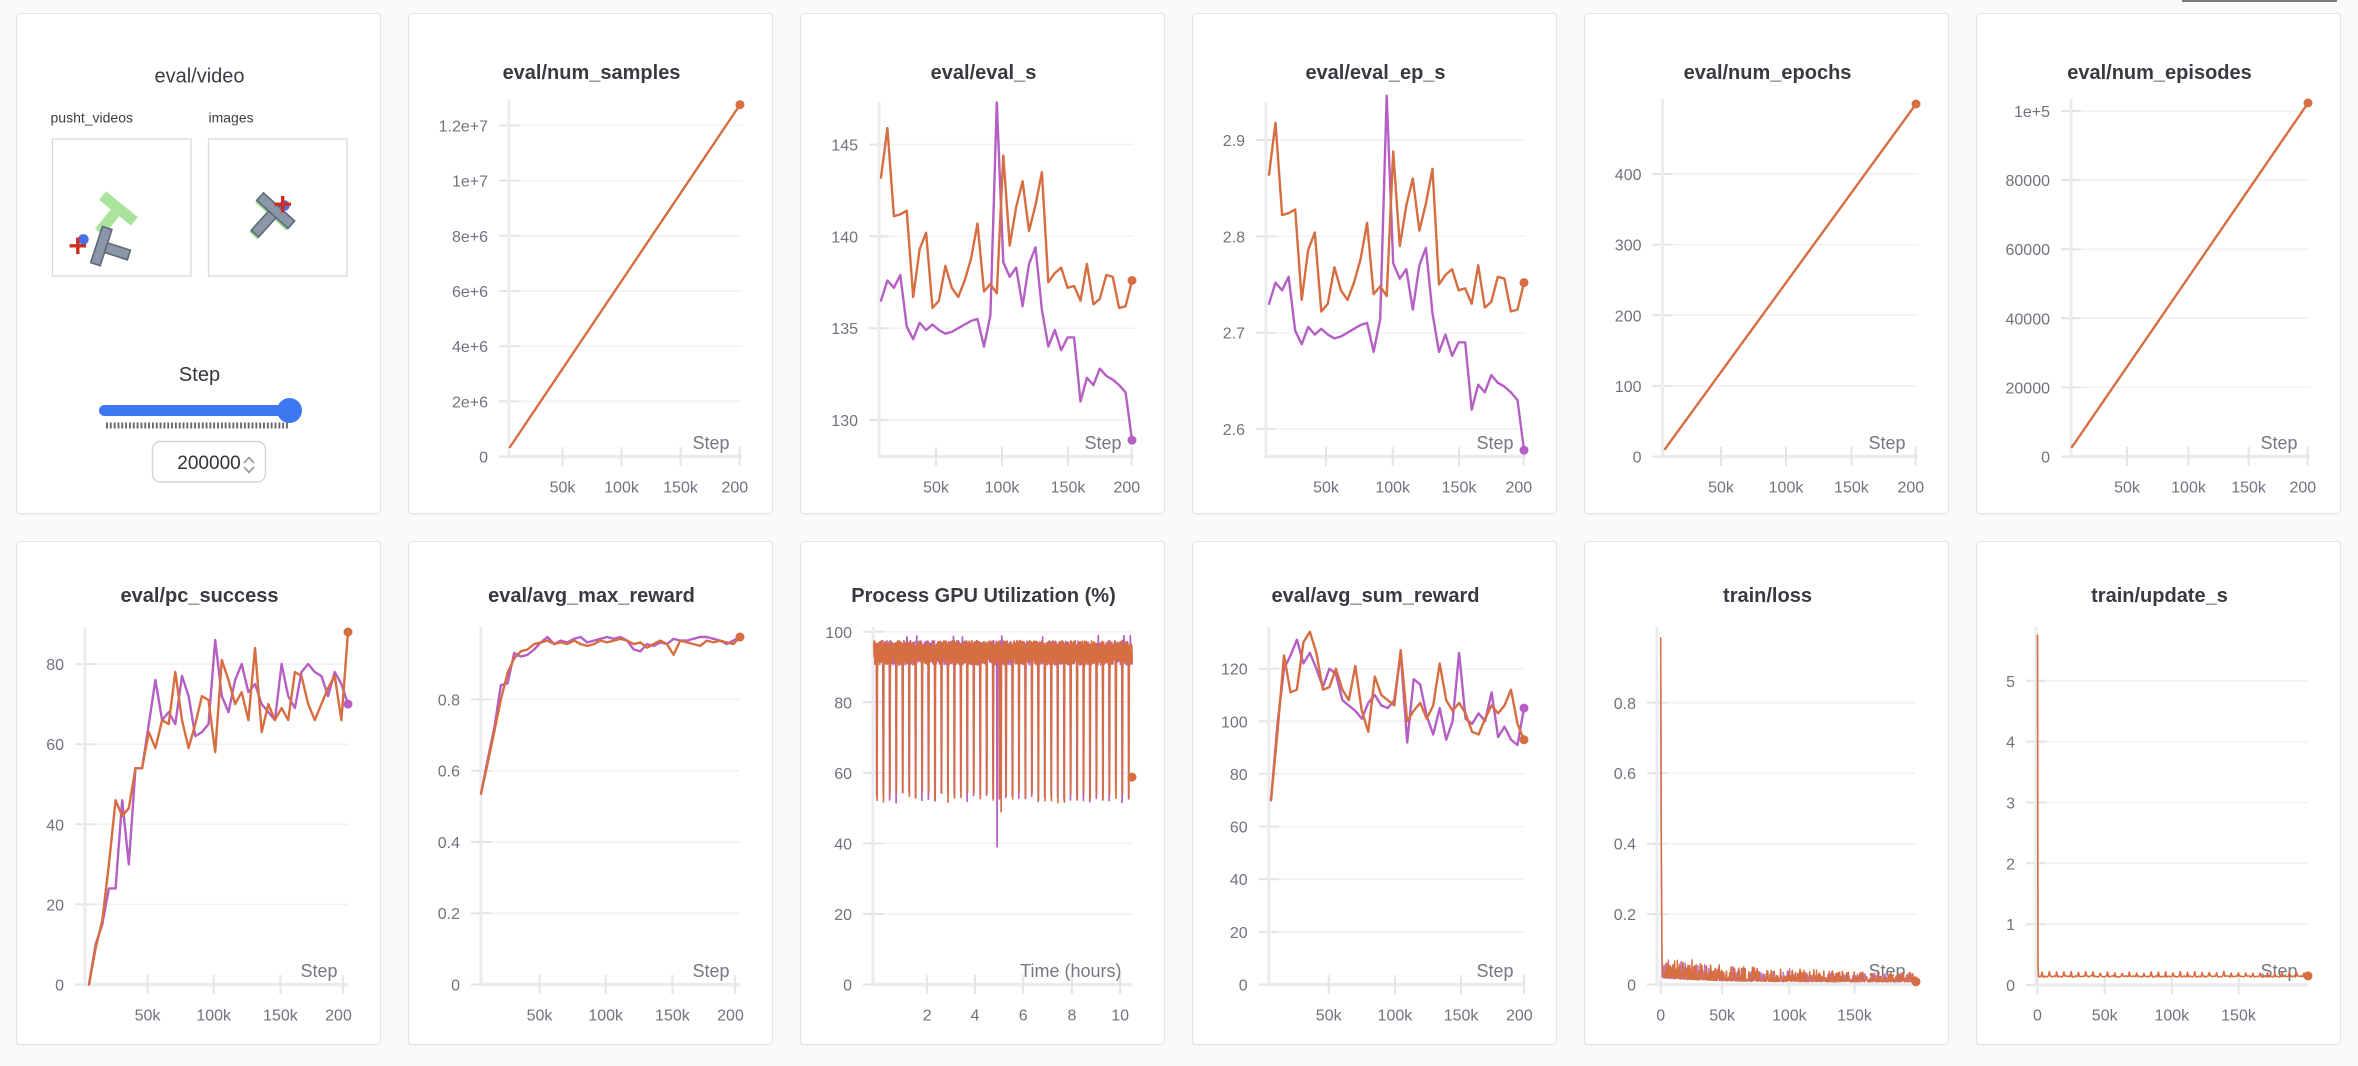  I want to click on svg-text: 80000, so click(2028, 181).